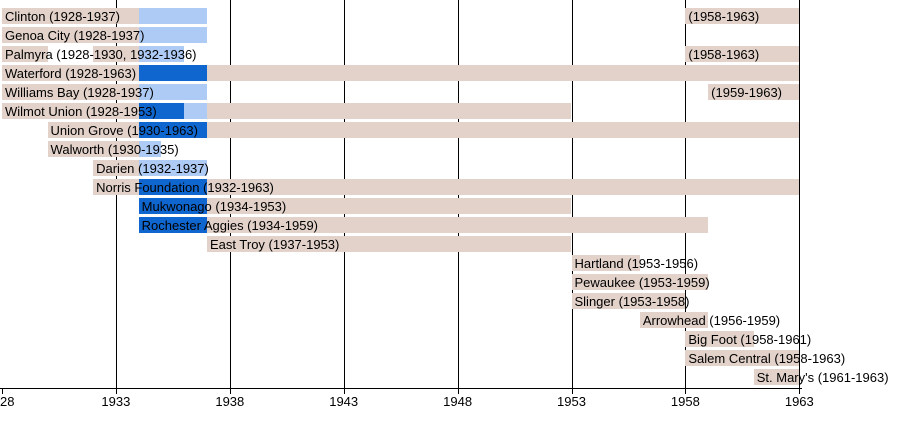  I want to click on bar-segment-genoa-city-1934-1937, so click(172, 35).